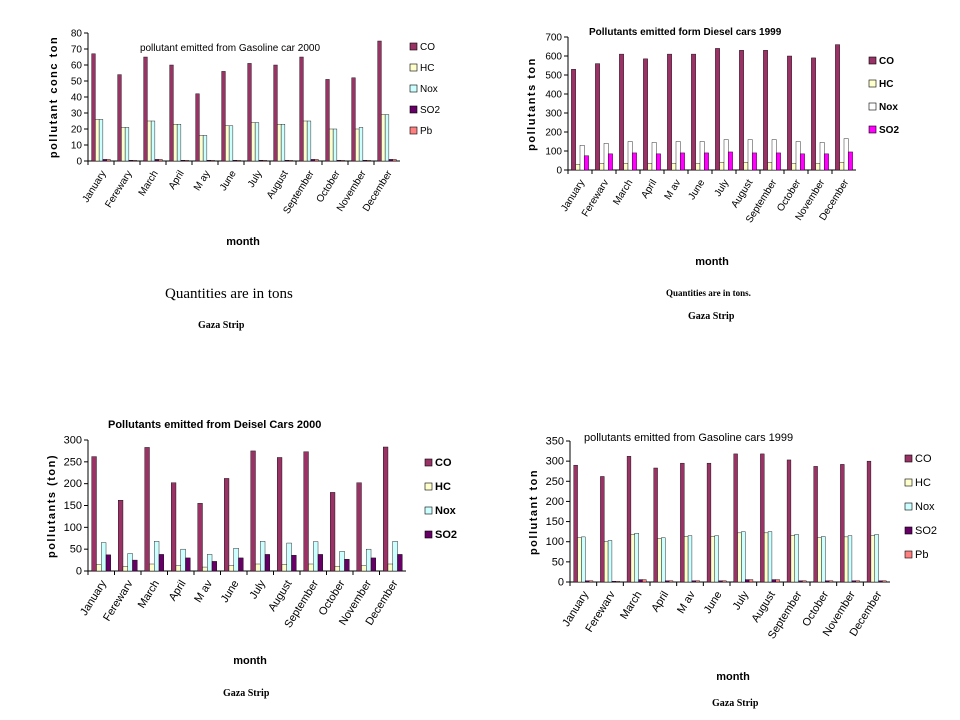 This screenshot has height=720, width=960. Describe the element at coordinates (908, 482) in the screenshot. I see `legend-swatch-hc` at that location.